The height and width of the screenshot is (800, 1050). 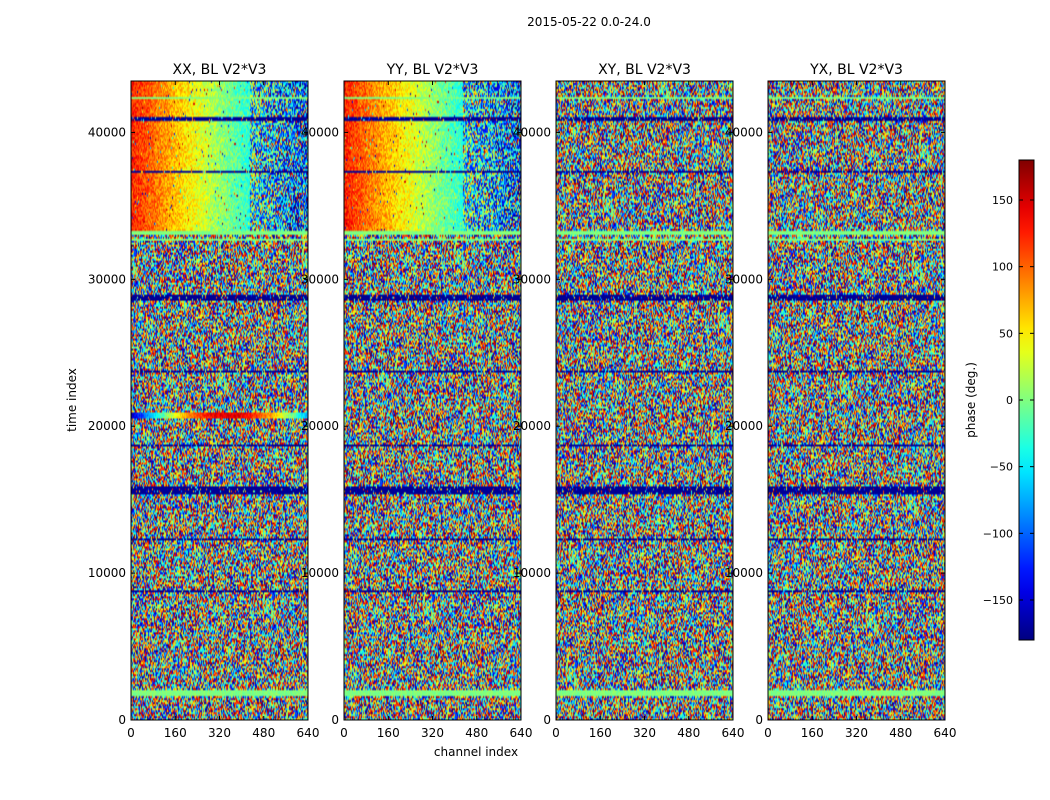 What do you see at coordinates (998, 600) in the screenshot?
I see `colorbar-tick-label: −150` at bounding box center [998, 600].